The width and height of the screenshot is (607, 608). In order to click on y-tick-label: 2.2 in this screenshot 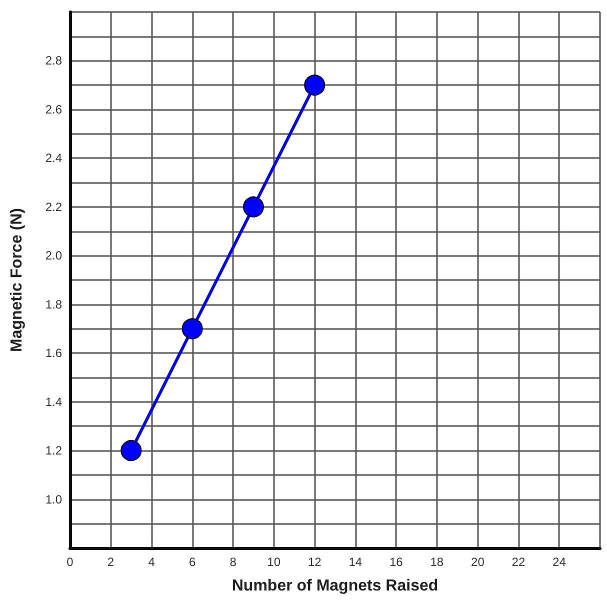, I will do `click(53, 207)`.